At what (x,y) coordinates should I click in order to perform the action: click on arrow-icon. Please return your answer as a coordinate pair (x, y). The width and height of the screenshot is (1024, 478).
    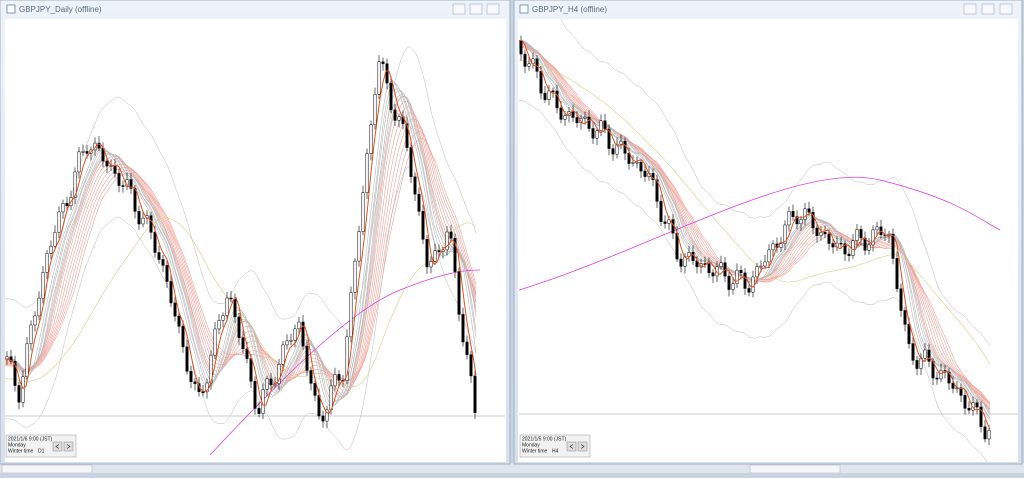
    Looking at the image, I should click on (582, 446).